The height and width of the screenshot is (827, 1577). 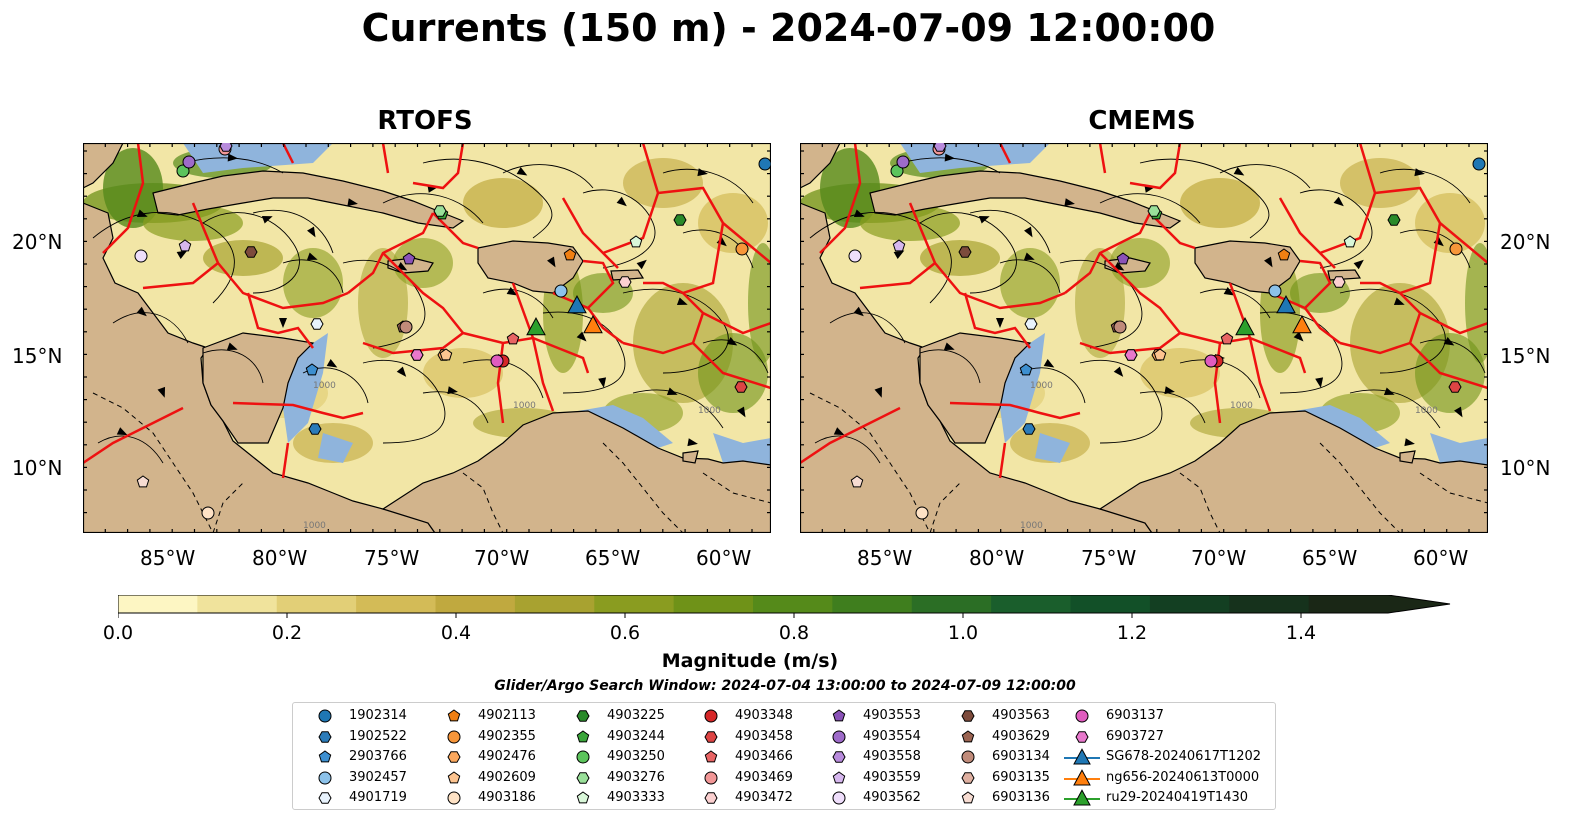 I want to click on legend-label: 4902609, so click(x=507, y=777).